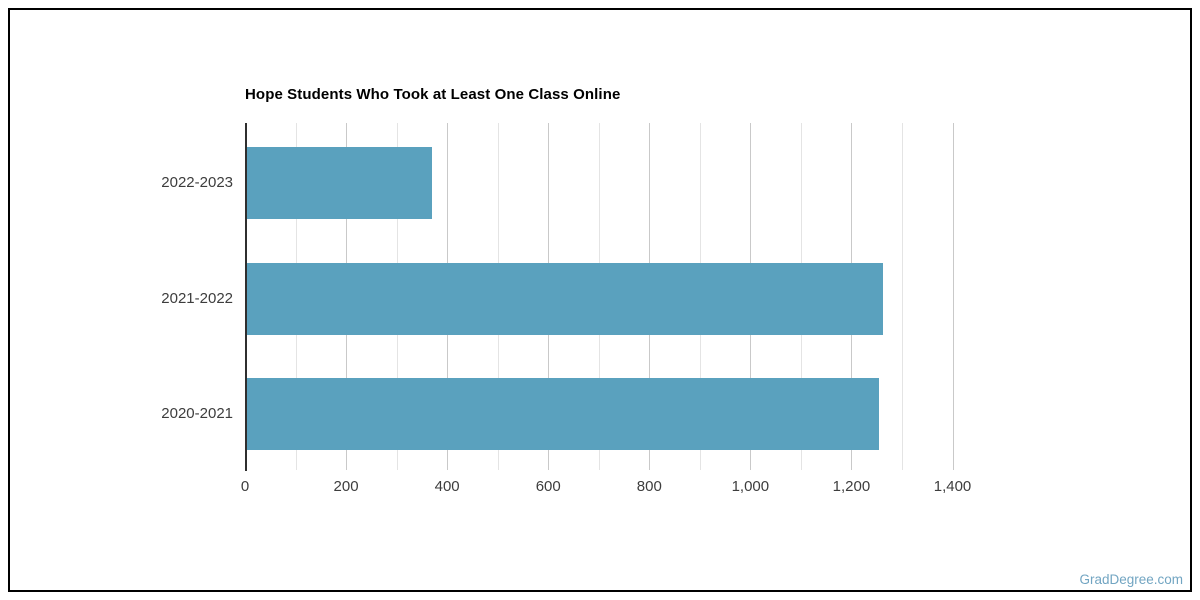 This screenshot has width=1200, height=600. What do you see at coordinates (246, 297) in the screenshot?
I see `y-axis-line` at bounding box center [246, 297].